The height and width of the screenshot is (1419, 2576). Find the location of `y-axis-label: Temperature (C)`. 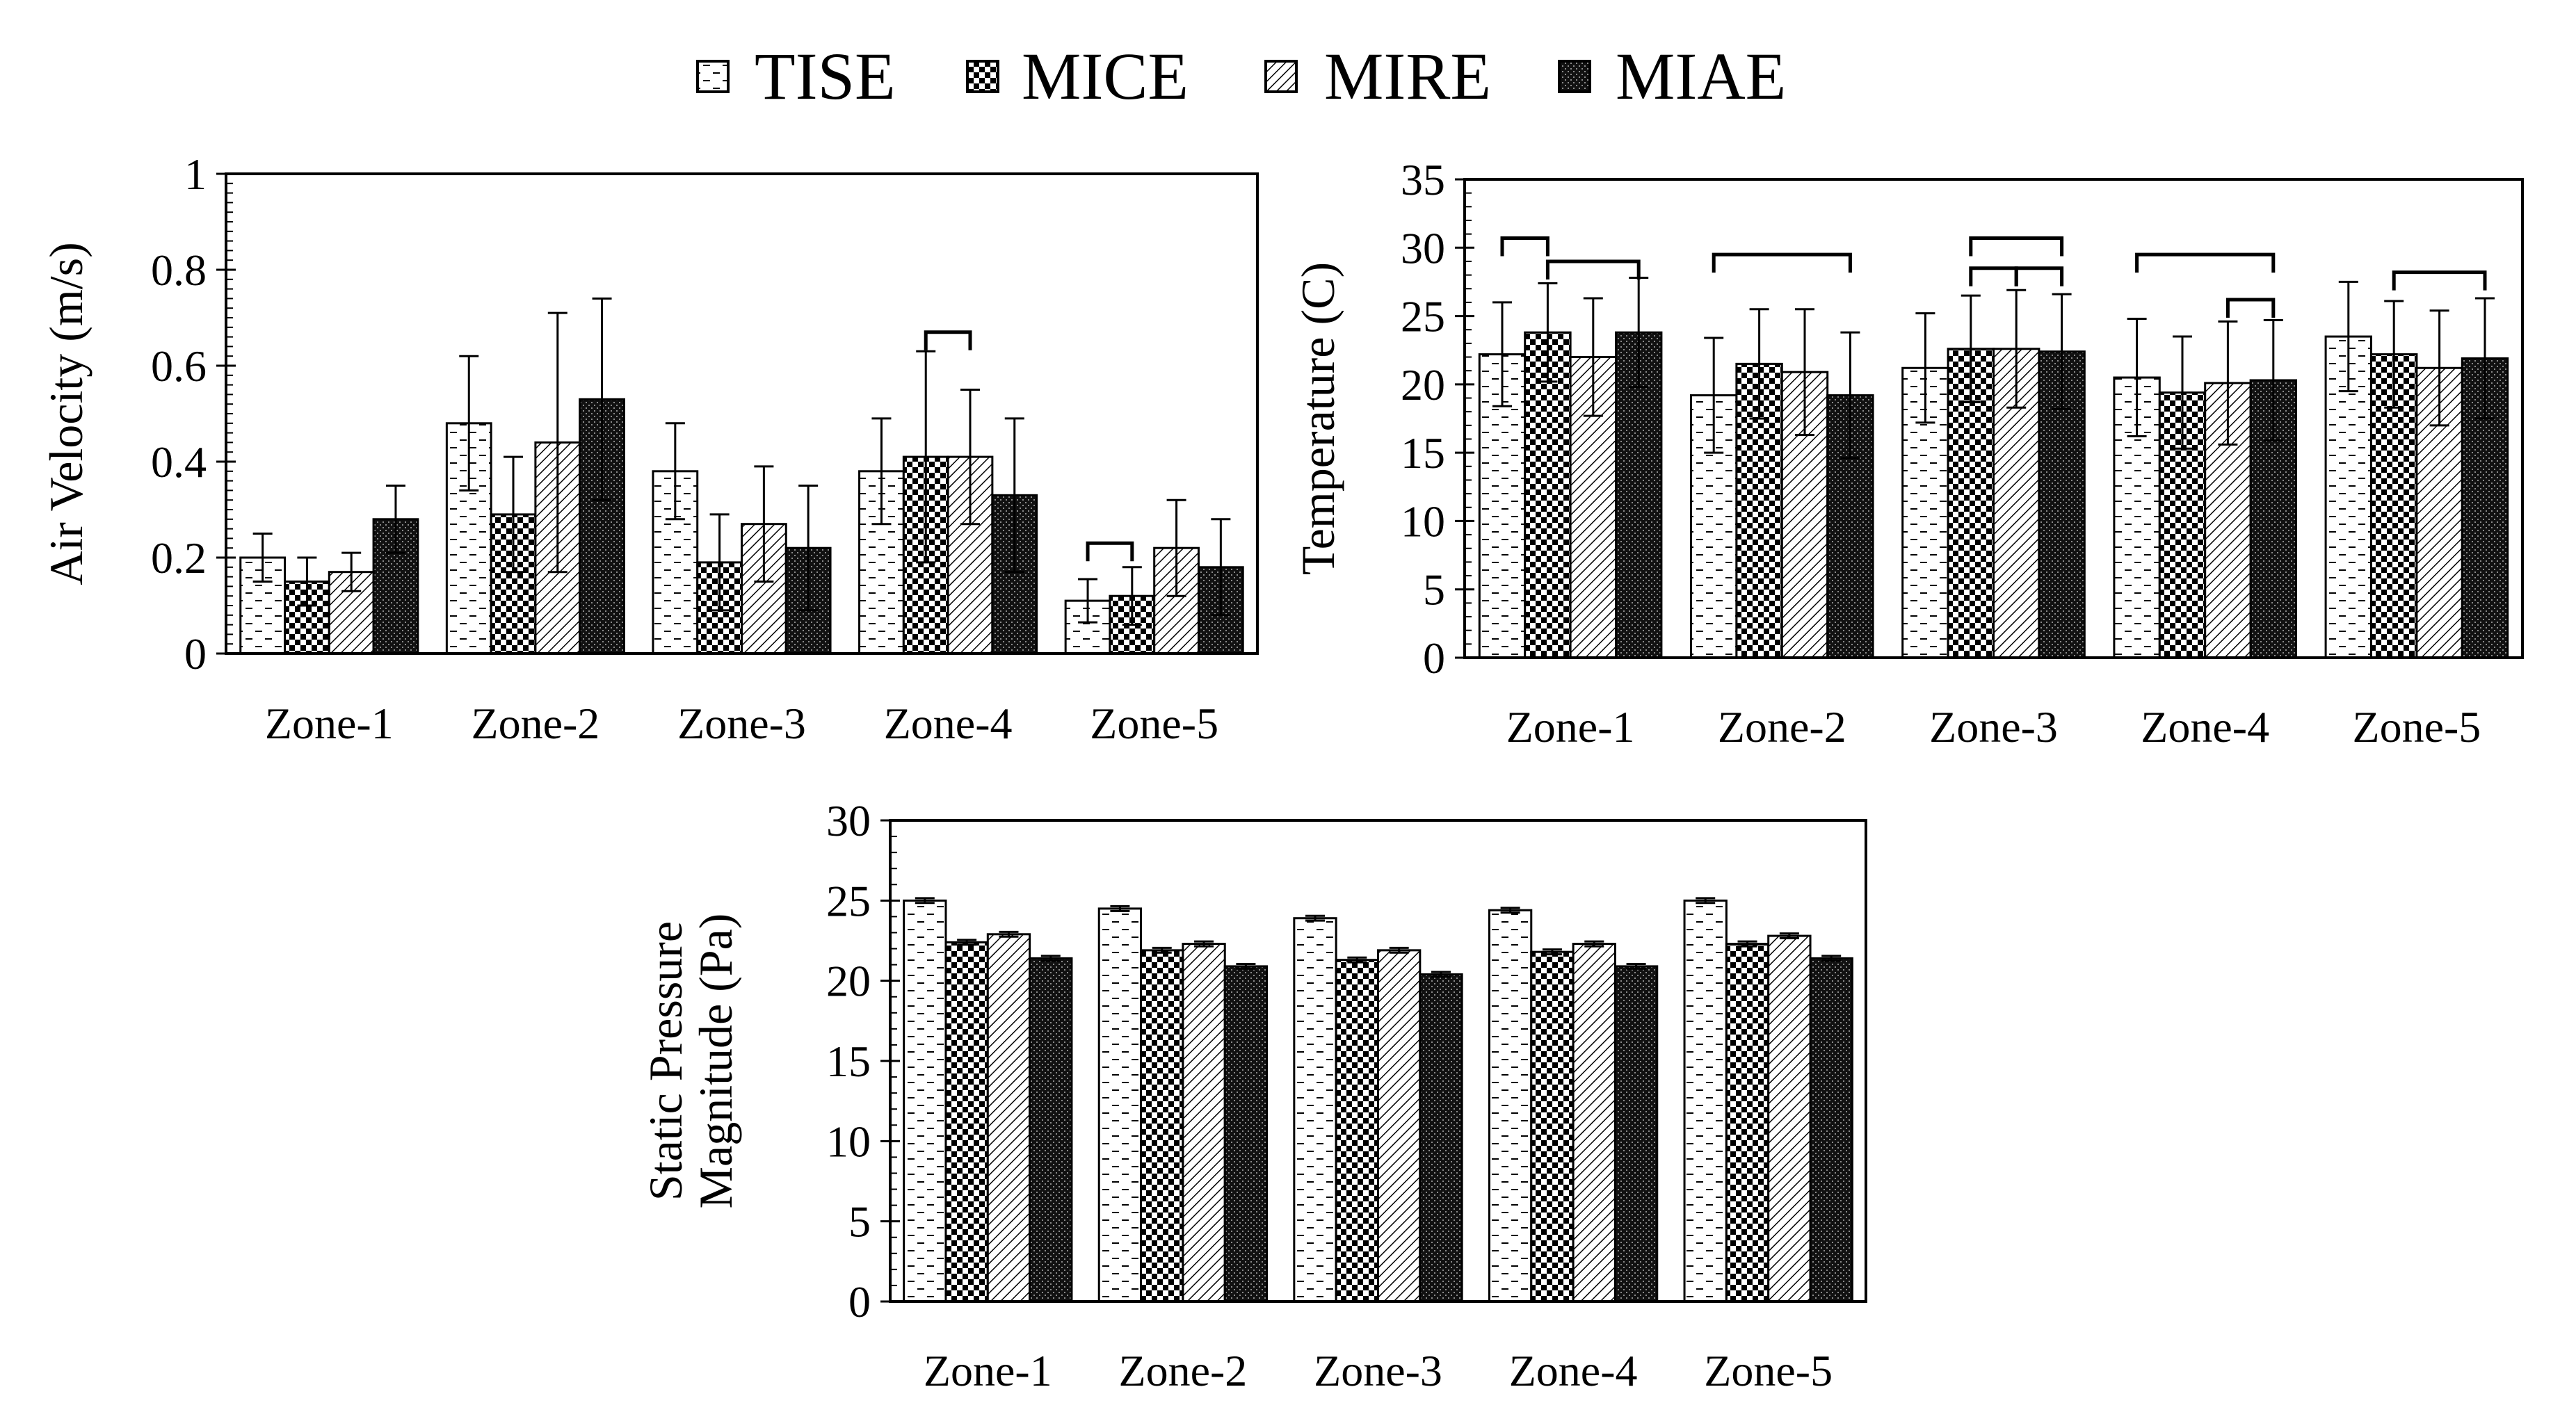

y-axis-label: Temperature (C) is located at coordinates (1317, 418).